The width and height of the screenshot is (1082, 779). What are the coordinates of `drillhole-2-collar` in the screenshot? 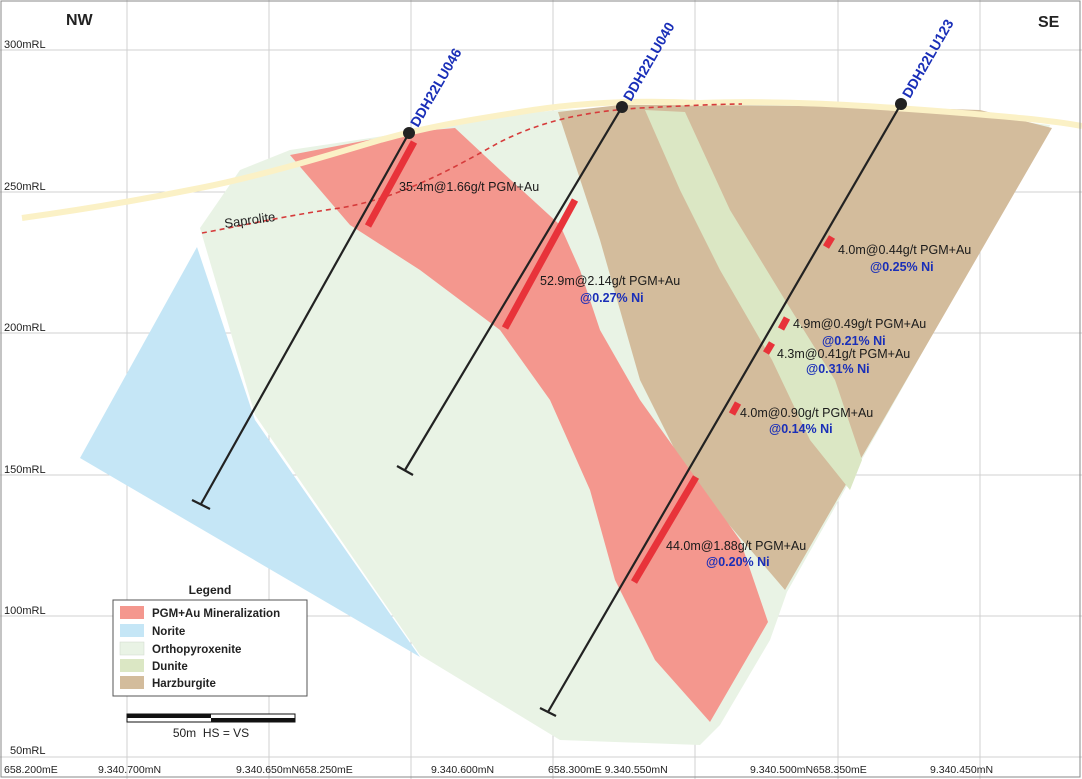 It's located at (622, 107).